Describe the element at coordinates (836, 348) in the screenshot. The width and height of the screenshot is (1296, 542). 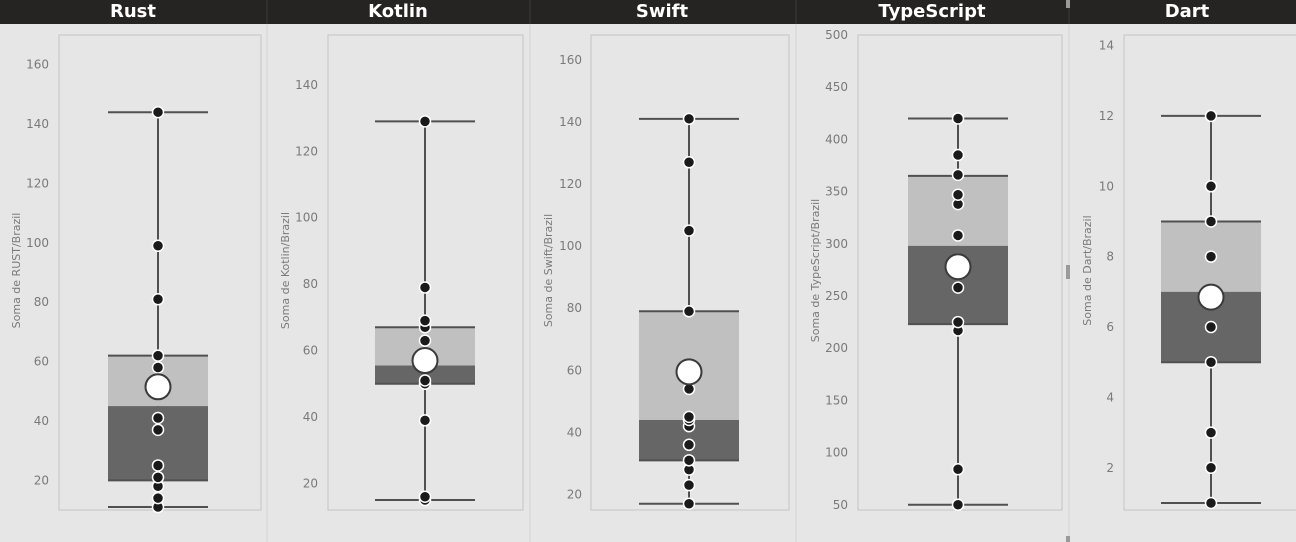
I see `y-tick-label: 200` at that location.